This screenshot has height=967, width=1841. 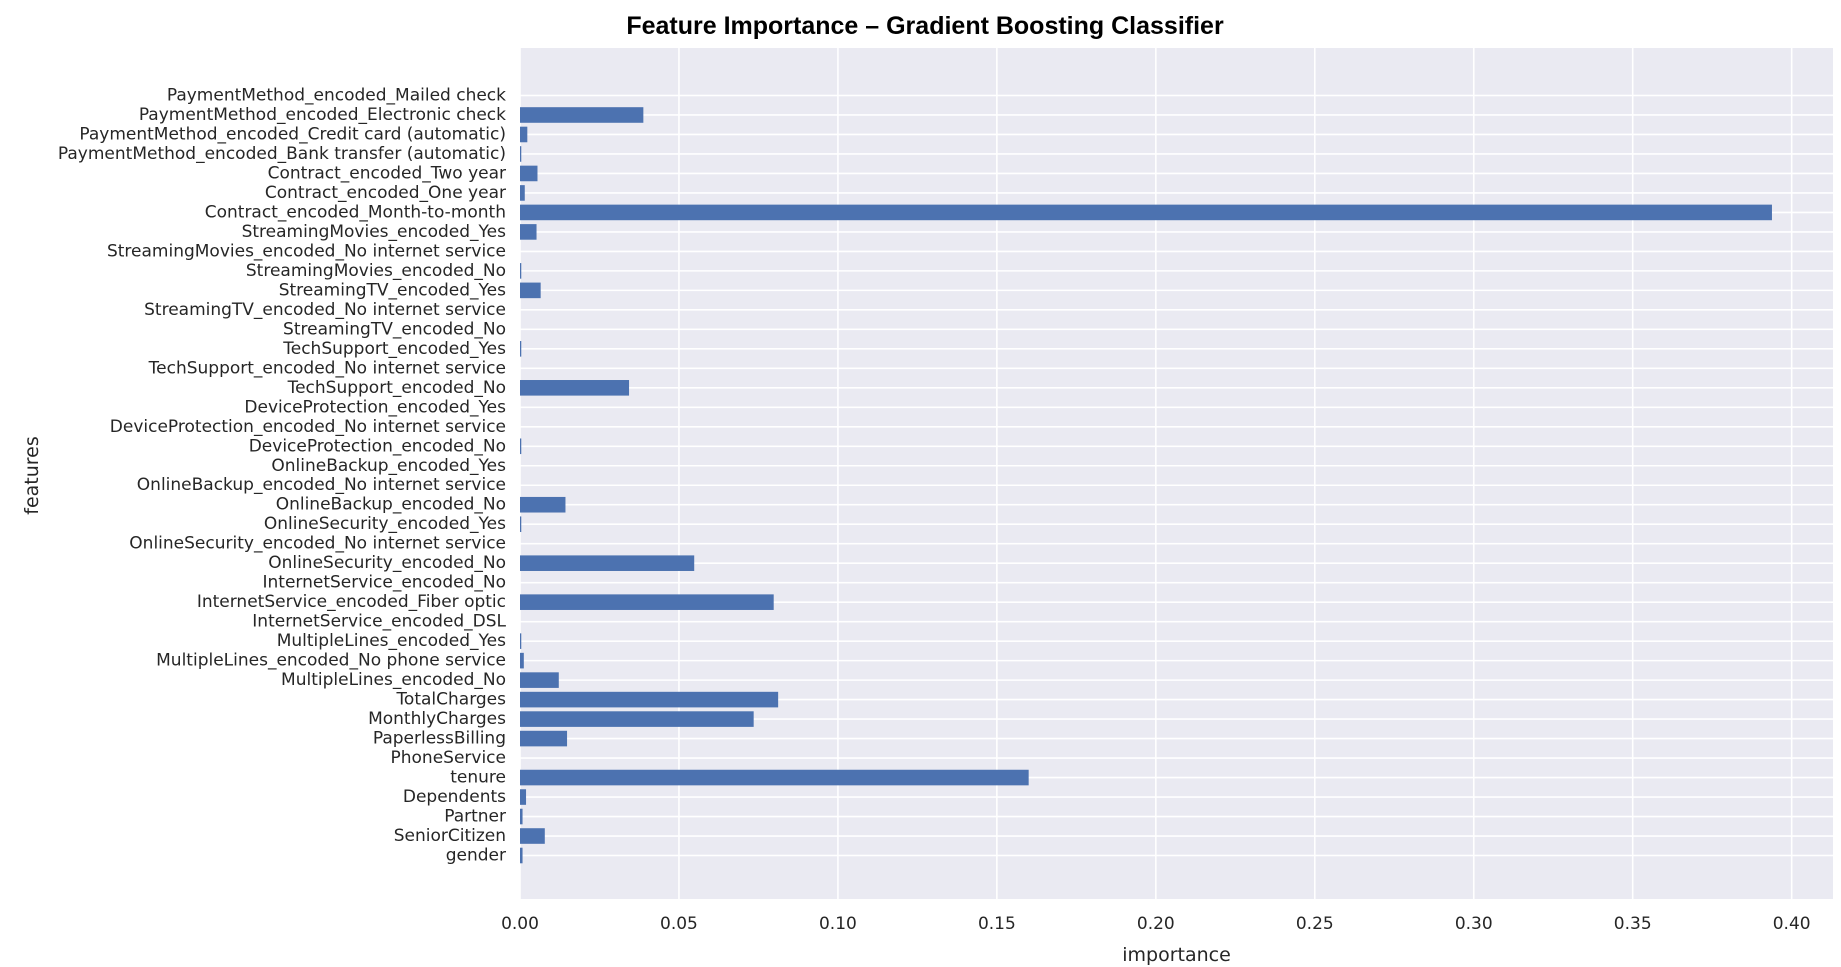 I want to click on category-label: DeviceProtection_encoded_Yes, so click(x=375, y=407).